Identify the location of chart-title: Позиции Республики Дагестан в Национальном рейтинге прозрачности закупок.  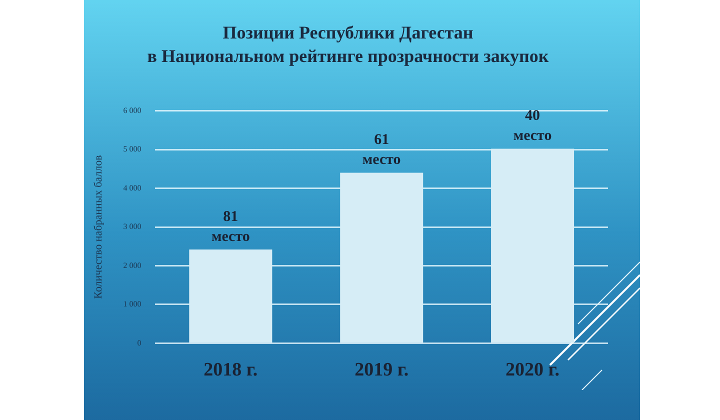
(348, 44).